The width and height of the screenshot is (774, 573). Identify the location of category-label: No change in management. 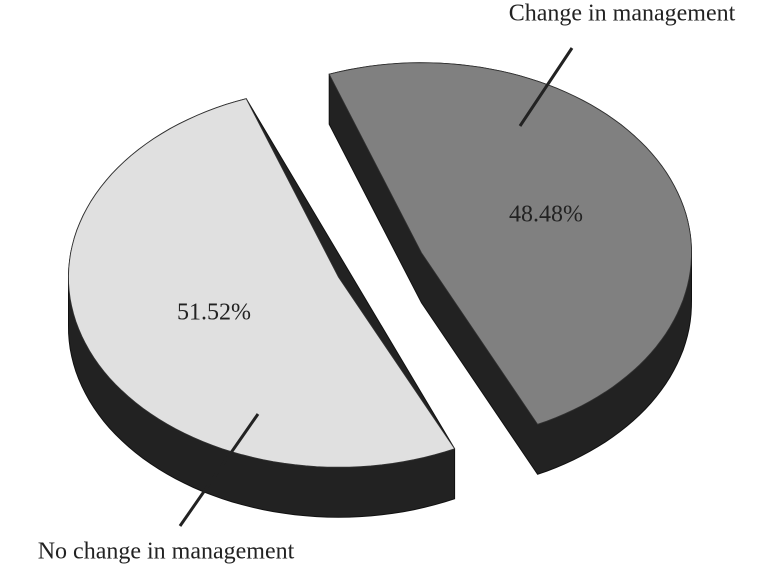
(166, 552).